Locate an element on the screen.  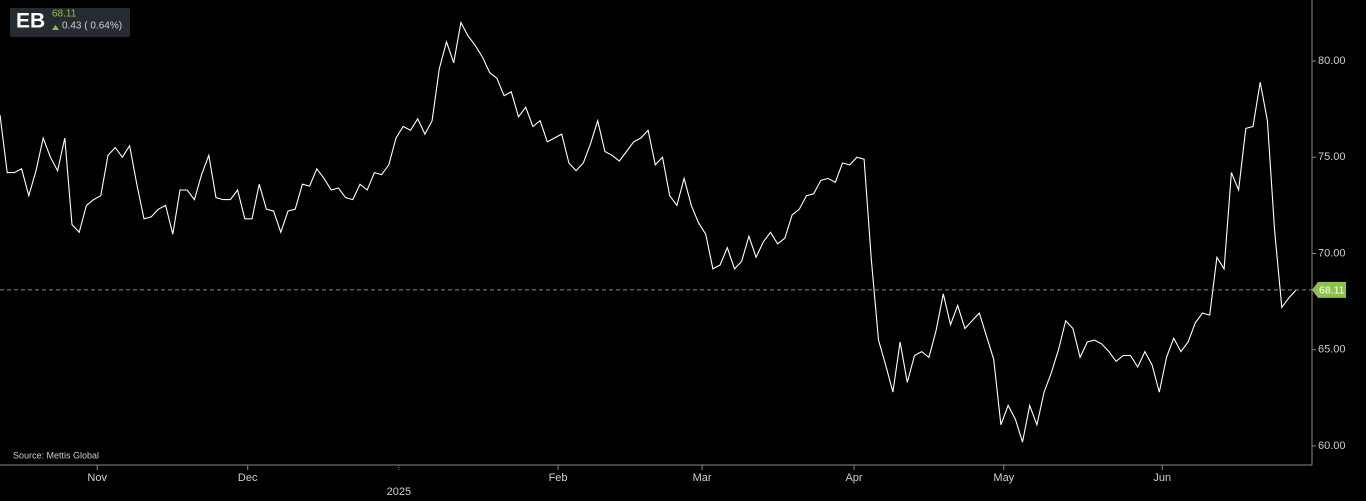
x-tick-label: Apr is located at coordinates (853, 478).